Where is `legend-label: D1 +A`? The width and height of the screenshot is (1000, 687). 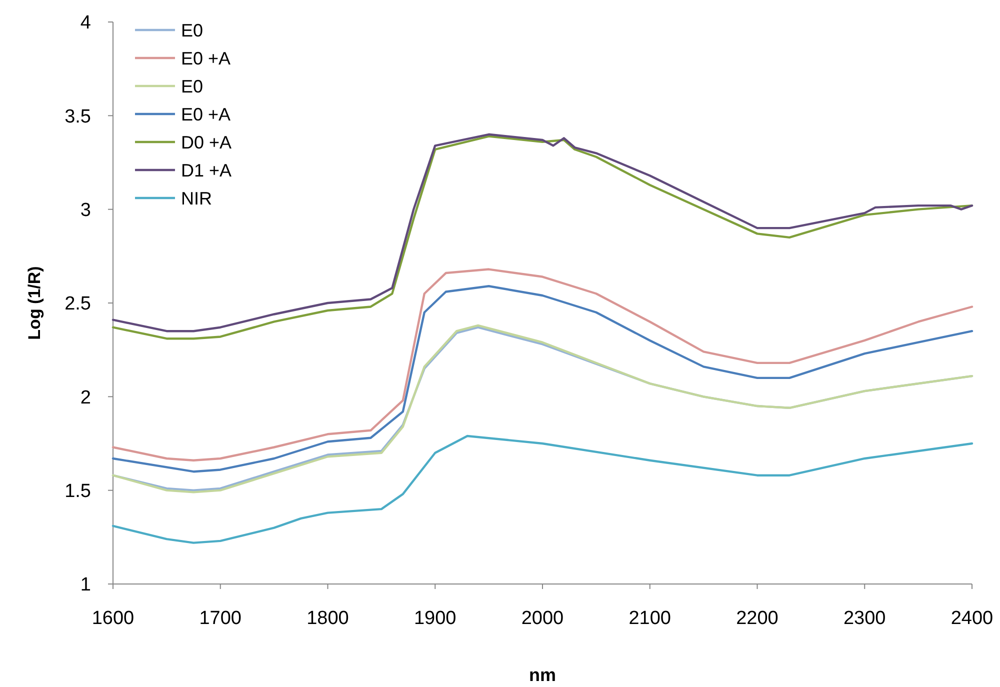 legend-label: D1 +A is located at coordinates (206, 170).